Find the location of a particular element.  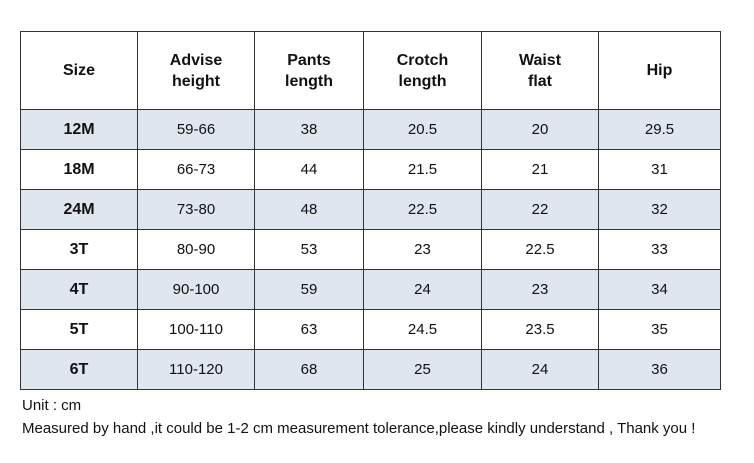

table-row: 6T 110-120 68 25 24 36 is located at coordinates (370, 369).